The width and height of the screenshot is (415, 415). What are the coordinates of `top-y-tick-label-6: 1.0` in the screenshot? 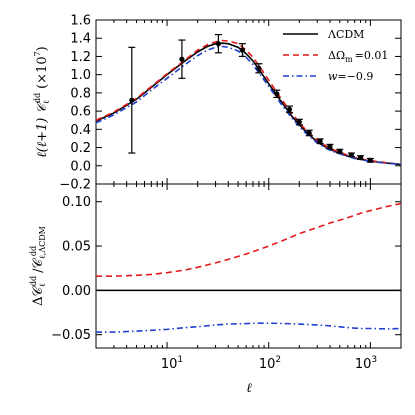 It's located at (80, 75).